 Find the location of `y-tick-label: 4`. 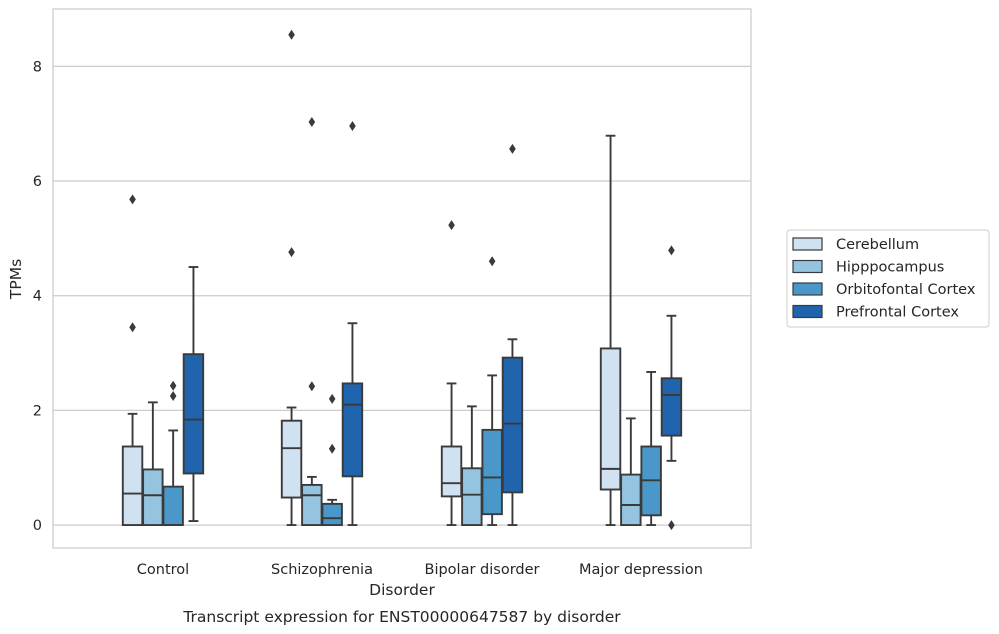

y-tick-label: 4 is located at coordinates (37, 297).